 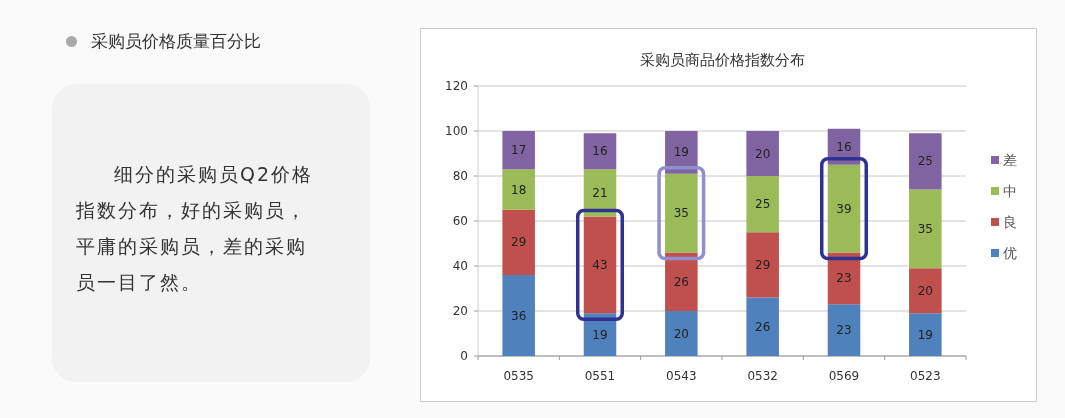 What do you see at coordinates (762, 376) in the screenshot?
I see `x-tick-label: 0532` at bounding box center [762, 376].